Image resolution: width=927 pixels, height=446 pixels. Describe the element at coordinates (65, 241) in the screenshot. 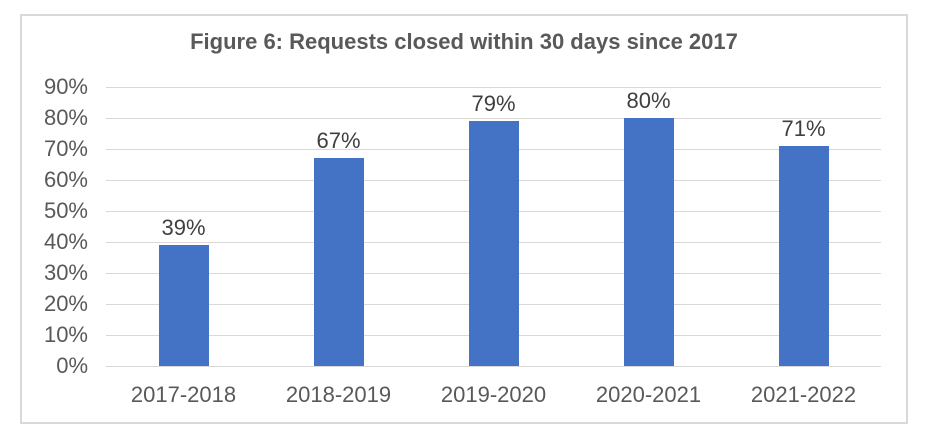

I see `y-tick-label: 40%` at that location.